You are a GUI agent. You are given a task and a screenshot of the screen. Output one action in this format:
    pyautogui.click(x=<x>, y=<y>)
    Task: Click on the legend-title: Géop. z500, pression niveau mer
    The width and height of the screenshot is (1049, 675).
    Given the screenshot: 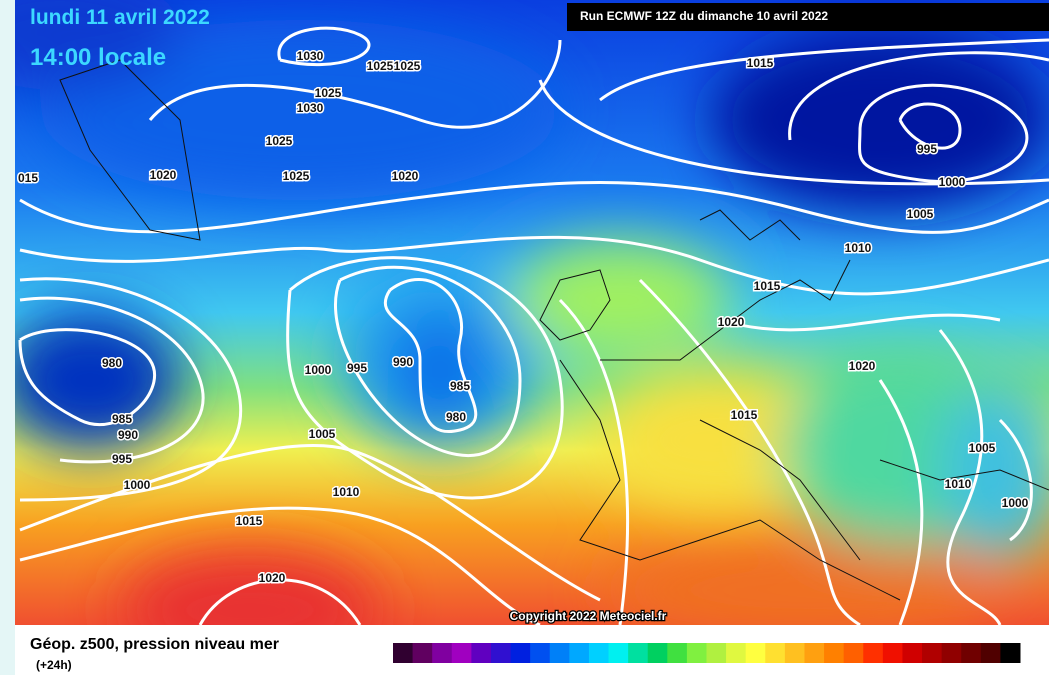 What is the action you would take?
    pyautogui.click(x=154, y=644)
    